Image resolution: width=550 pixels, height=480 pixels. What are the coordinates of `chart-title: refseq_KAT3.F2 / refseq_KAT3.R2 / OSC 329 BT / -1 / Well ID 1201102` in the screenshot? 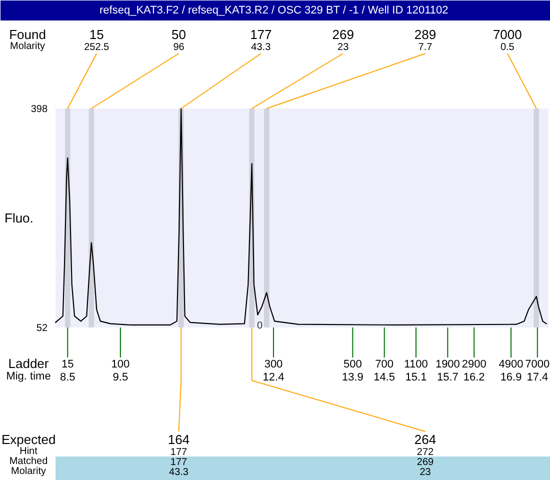 It's located at (274, 10).